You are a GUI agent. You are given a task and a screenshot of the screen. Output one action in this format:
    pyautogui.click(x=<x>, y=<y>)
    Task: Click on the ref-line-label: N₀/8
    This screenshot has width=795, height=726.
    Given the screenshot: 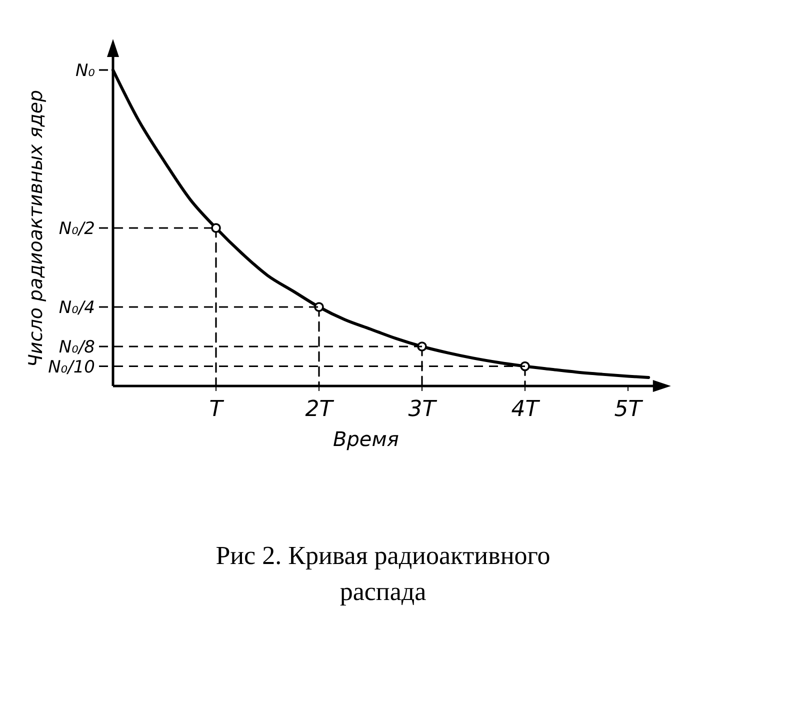 What is the action you would take?
    pyautogui.click(x=77, y=348)
    